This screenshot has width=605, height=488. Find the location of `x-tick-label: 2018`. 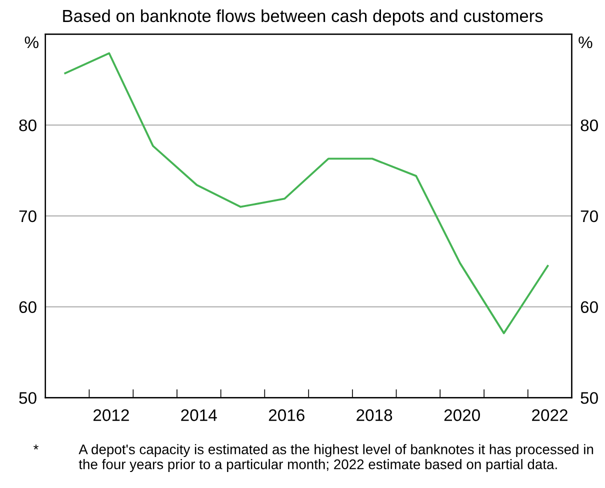

x-tick-label: 2018 is located at coordinates (374, 415).